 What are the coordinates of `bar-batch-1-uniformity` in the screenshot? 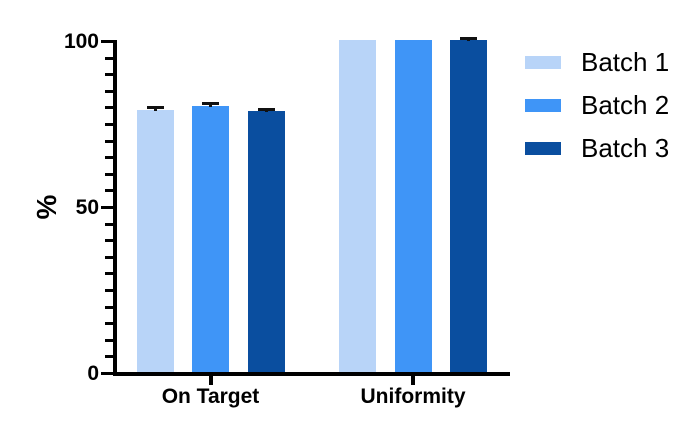 It's located at (357, 206).